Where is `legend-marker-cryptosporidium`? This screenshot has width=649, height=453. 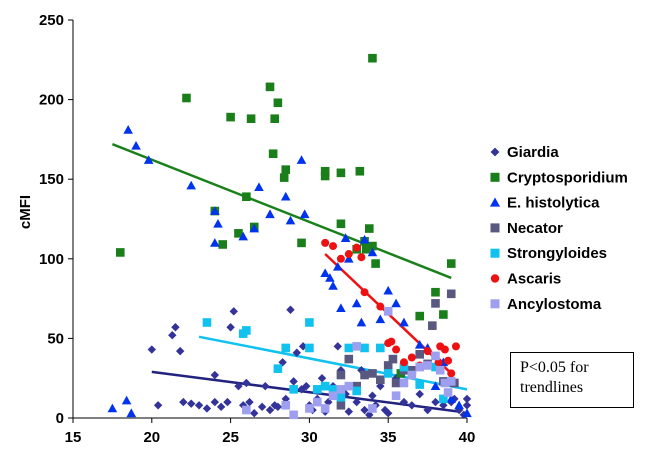 legend-marker-cryptosporidium is located at coordinates (495, 177).